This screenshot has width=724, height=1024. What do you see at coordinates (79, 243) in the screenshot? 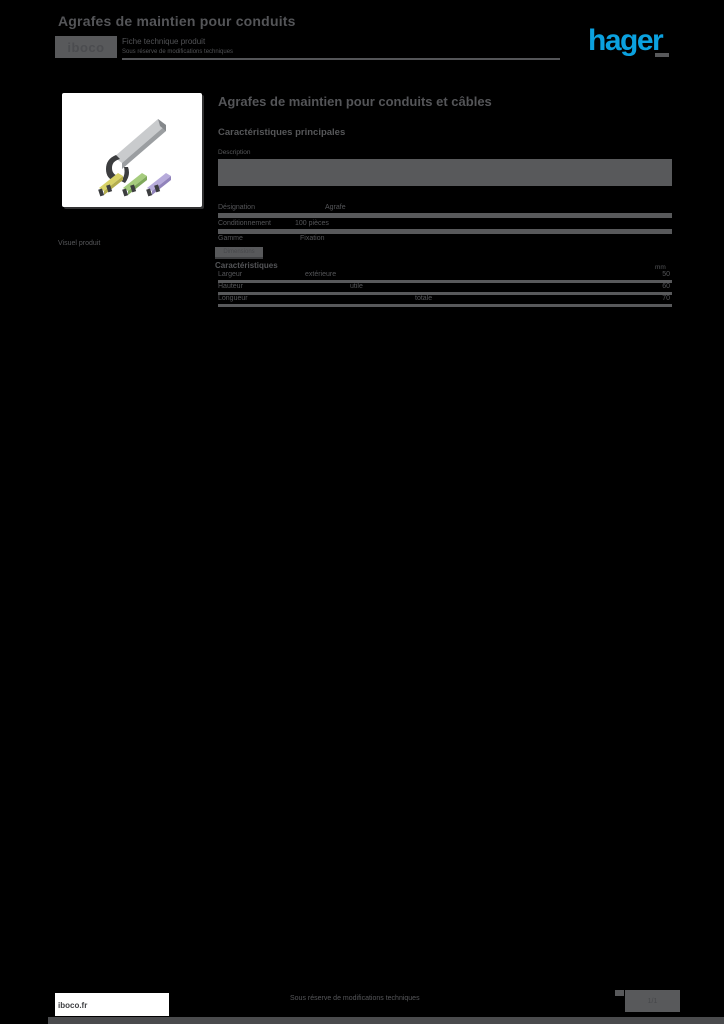
I see `visual-caption: Visuel produit` at bounding box center [79, 243].